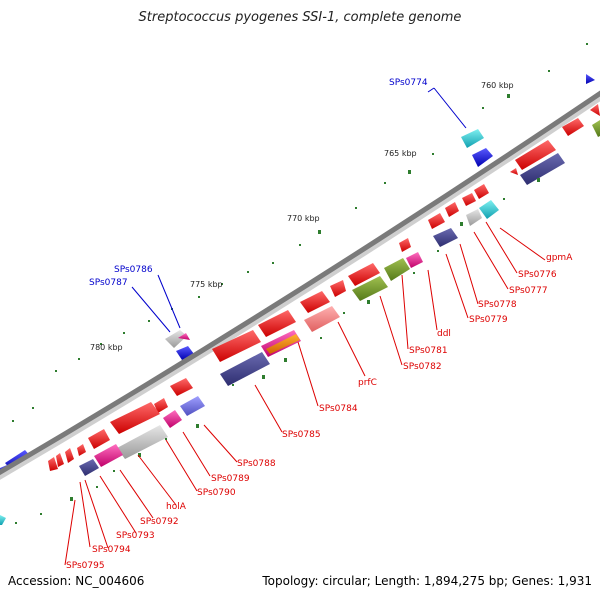  Describe the element at coordinates (108, 283) in the screenshot. I see `label-SPs0787: SPs0787` at that location.